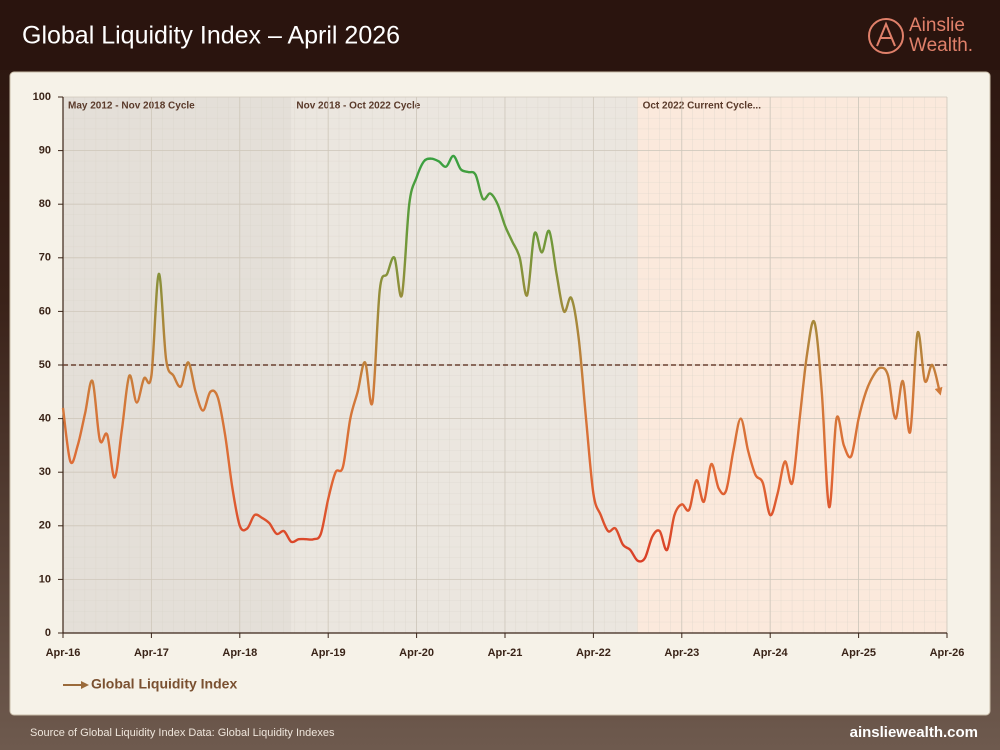  Describe the element at coordinates (45, 365) in the screenshot. I see `y-tick-label: 50` at that location.